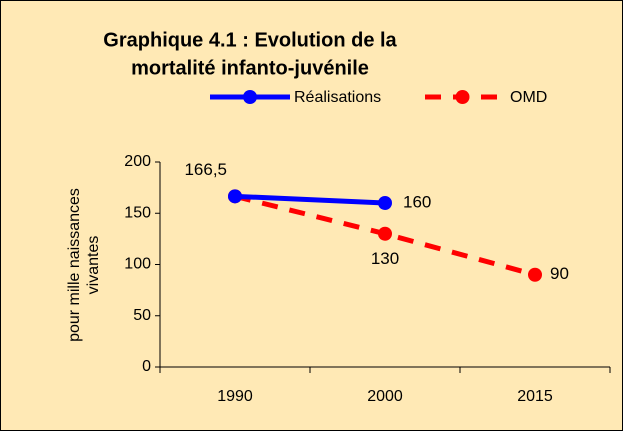 The width and height of the screenshot is (623, 431). Describe the element at coordinates (310, 199) in the screenshot. I see `series-line` at that location.